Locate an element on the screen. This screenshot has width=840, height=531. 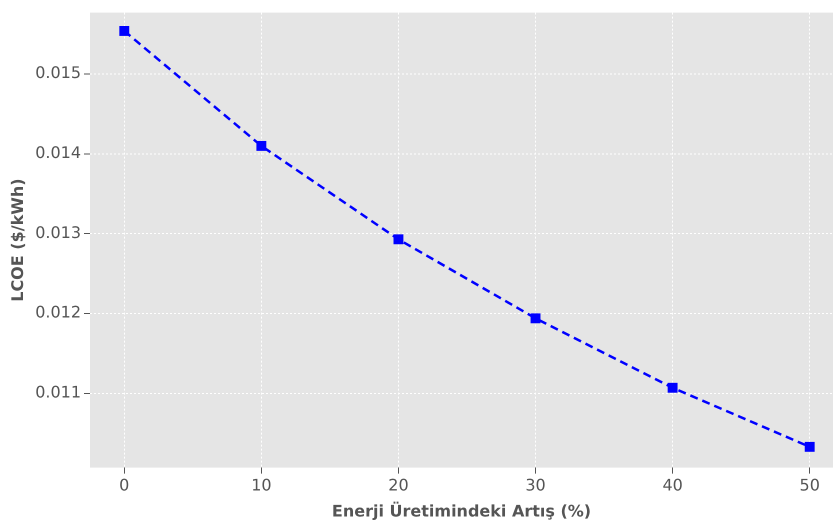
x-tick-label: 10 is located at coordinates (261, 484).